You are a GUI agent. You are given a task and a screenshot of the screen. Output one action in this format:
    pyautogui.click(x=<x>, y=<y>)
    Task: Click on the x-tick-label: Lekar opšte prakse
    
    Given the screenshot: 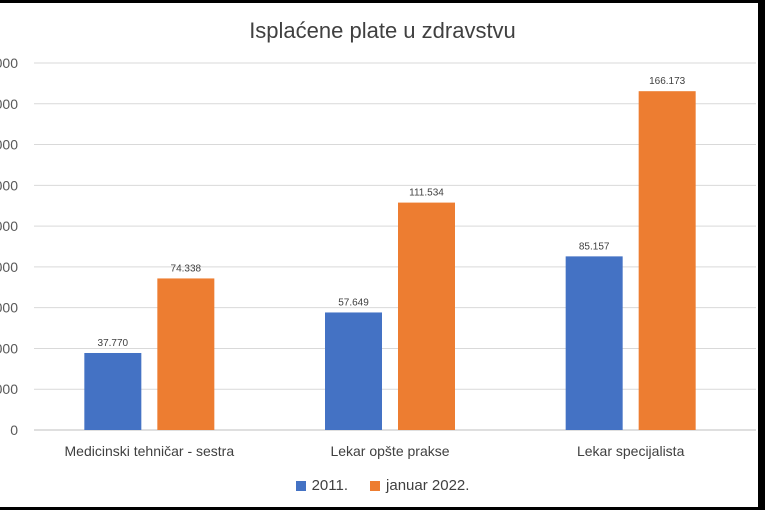 What is the action you would take?
    pyautogui.click(x=389, y=451)
    